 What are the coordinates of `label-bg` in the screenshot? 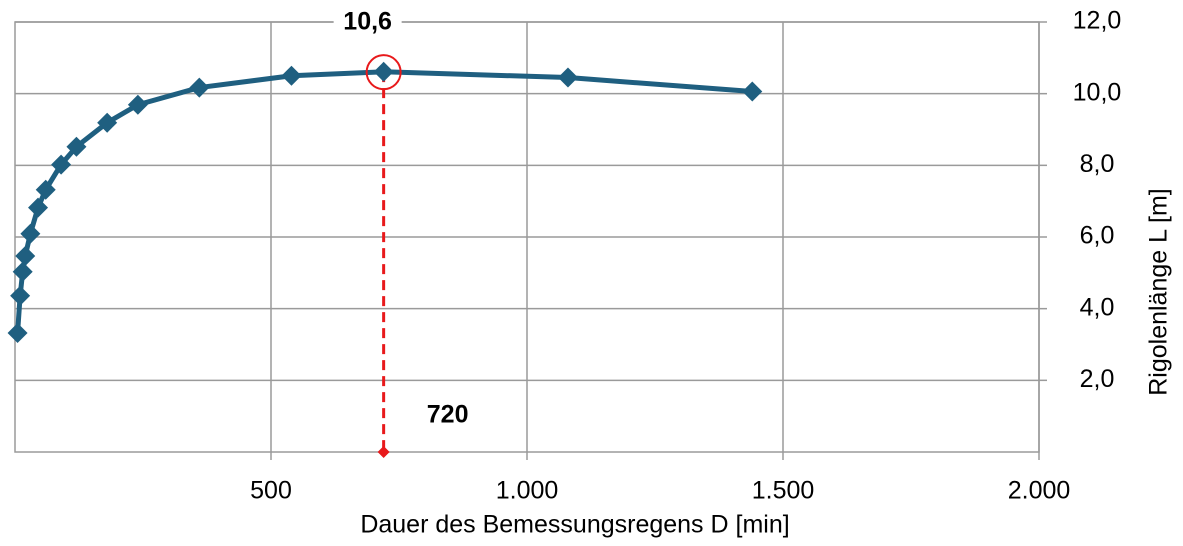 It's located at (367, 23).